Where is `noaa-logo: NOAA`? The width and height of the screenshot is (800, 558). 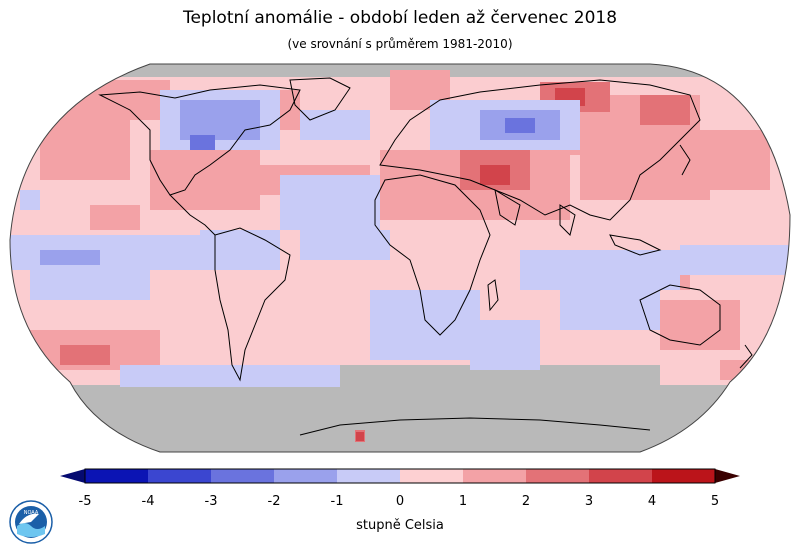
noaa-logo: NOAA is located at coordinates (31, 522).